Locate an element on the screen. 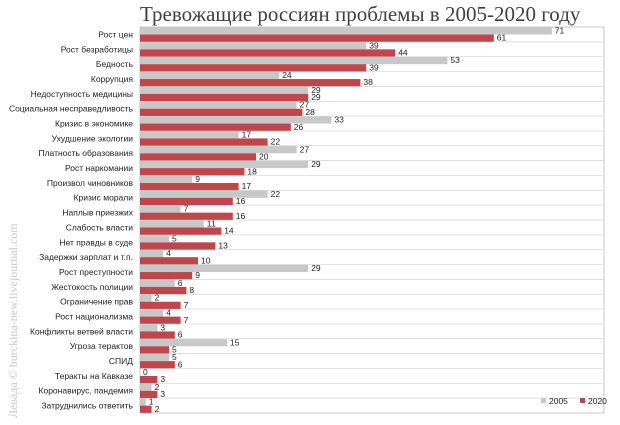 The image size is (620, 425). data-label-2020: 5 is located at coordinates (174, 349).